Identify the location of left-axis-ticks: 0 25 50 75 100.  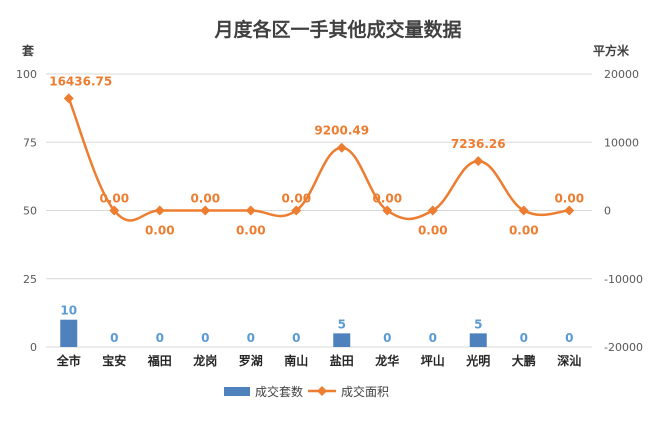
(26, 211).